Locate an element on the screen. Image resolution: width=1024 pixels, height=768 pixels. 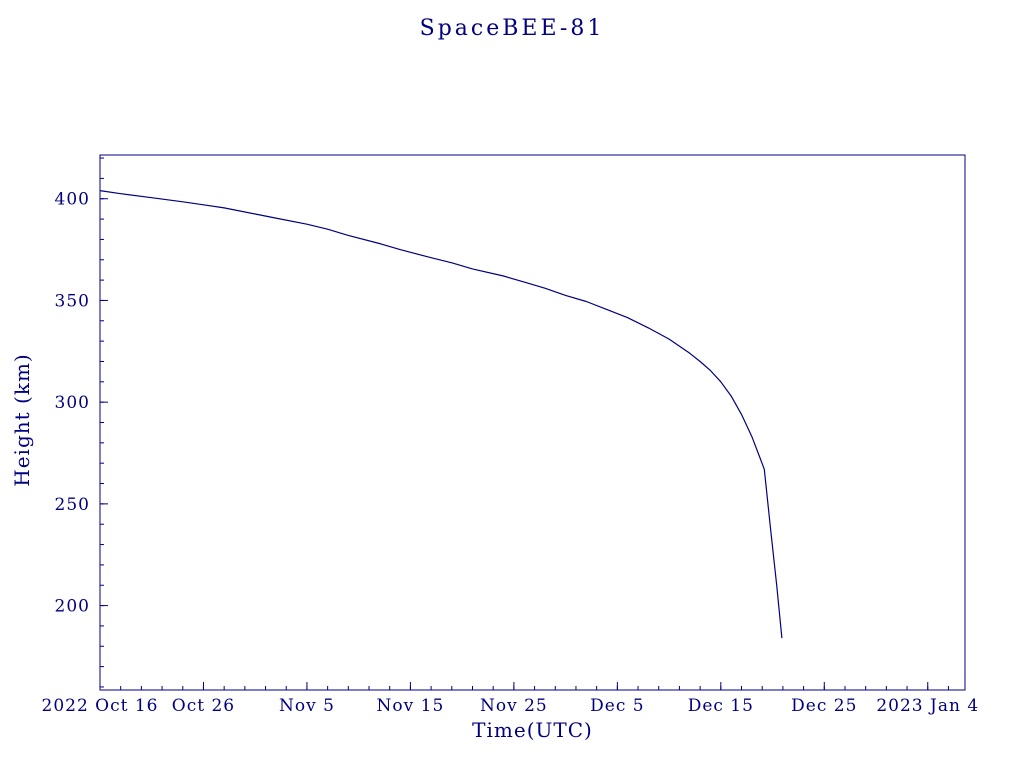
y-tick-label: 250 is located at coordinates (72, 505).